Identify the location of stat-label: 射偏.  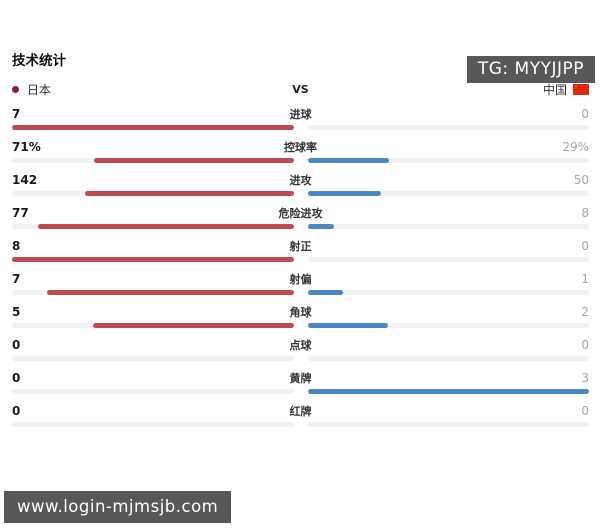
(300, 279).